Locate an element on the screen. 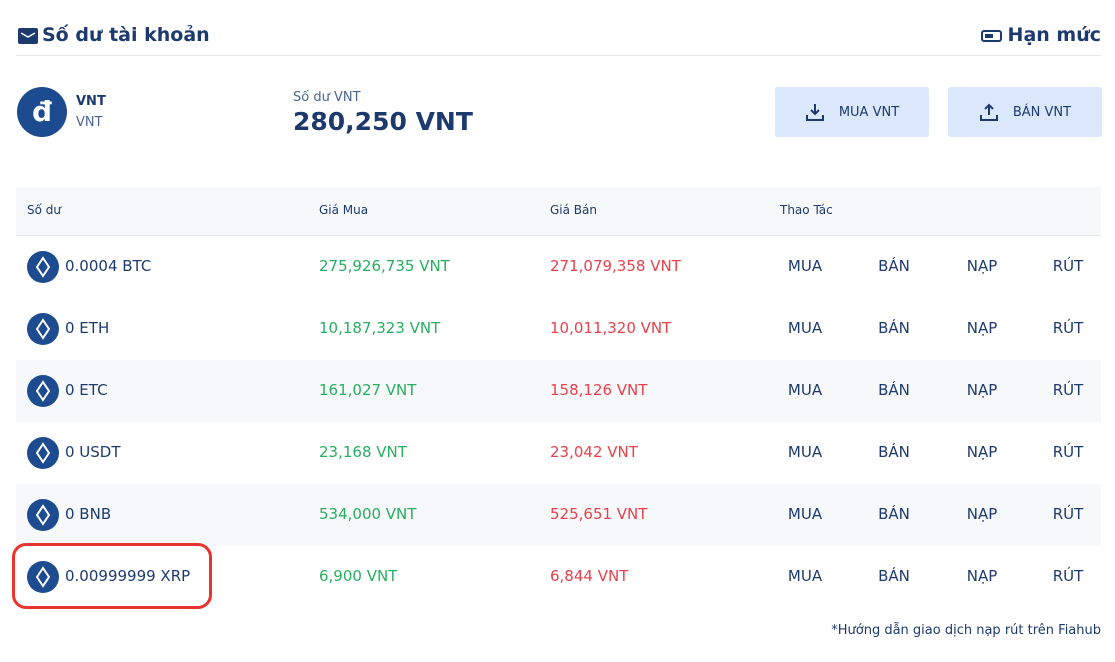  divider is located at coordinates (558, 55).